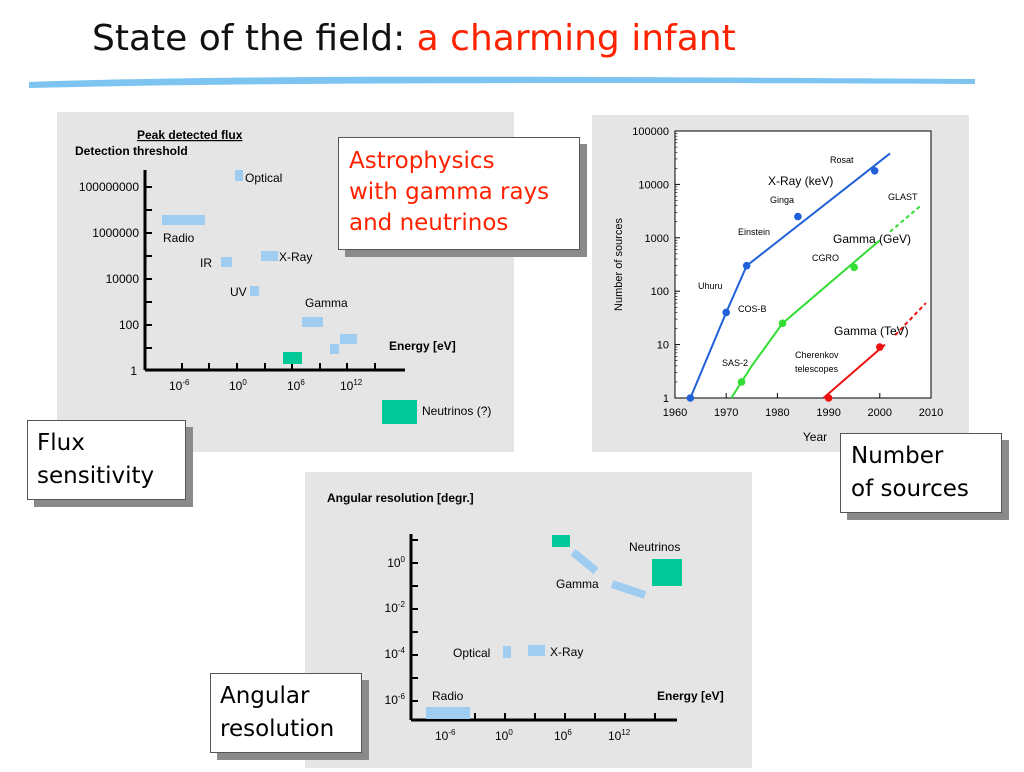 The image size is (1024, 772). What do you see at coordinates (800, 181) in the screenshot?
I see `sources-series-label-0: X-Ray (keV)` at bounding box center [800, 181].